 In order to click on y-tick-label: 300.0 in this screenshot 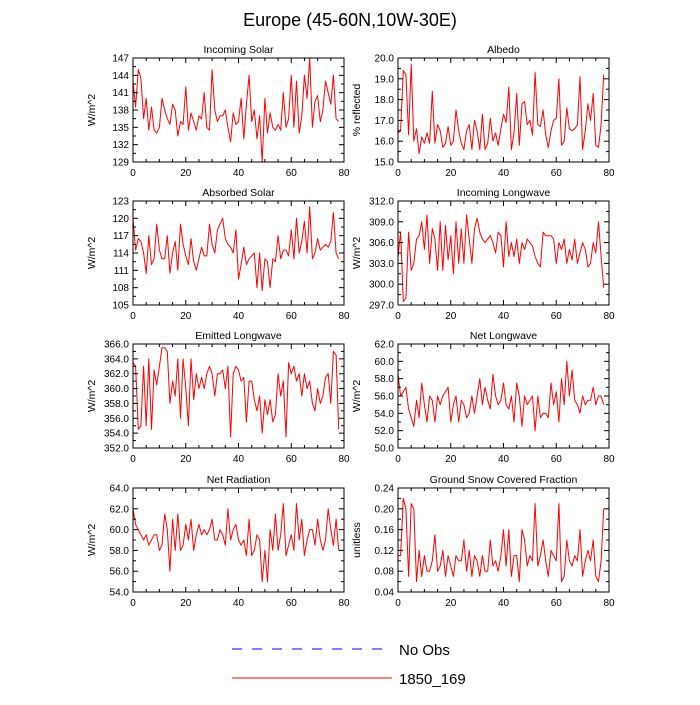, I will do `click(381, 285)`.